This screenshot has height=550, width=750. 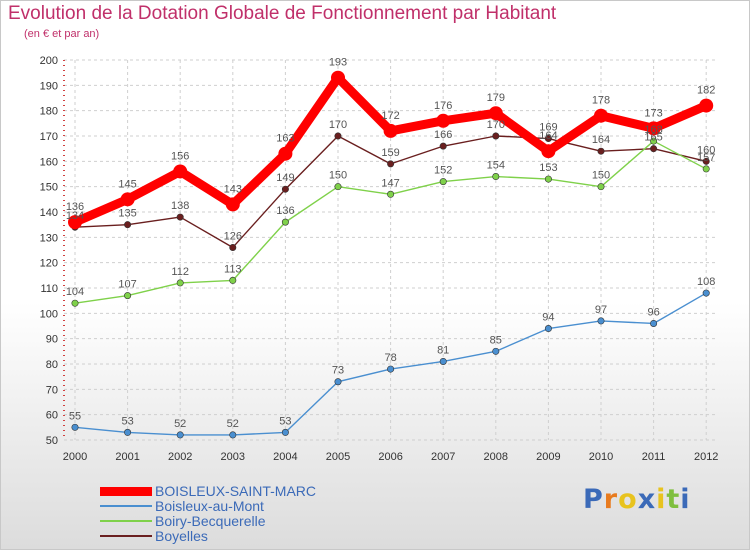 What do you see at coordinates (548, 168) in the screenshot?
I see `data-label: 153` at bounding box center [548, 168].